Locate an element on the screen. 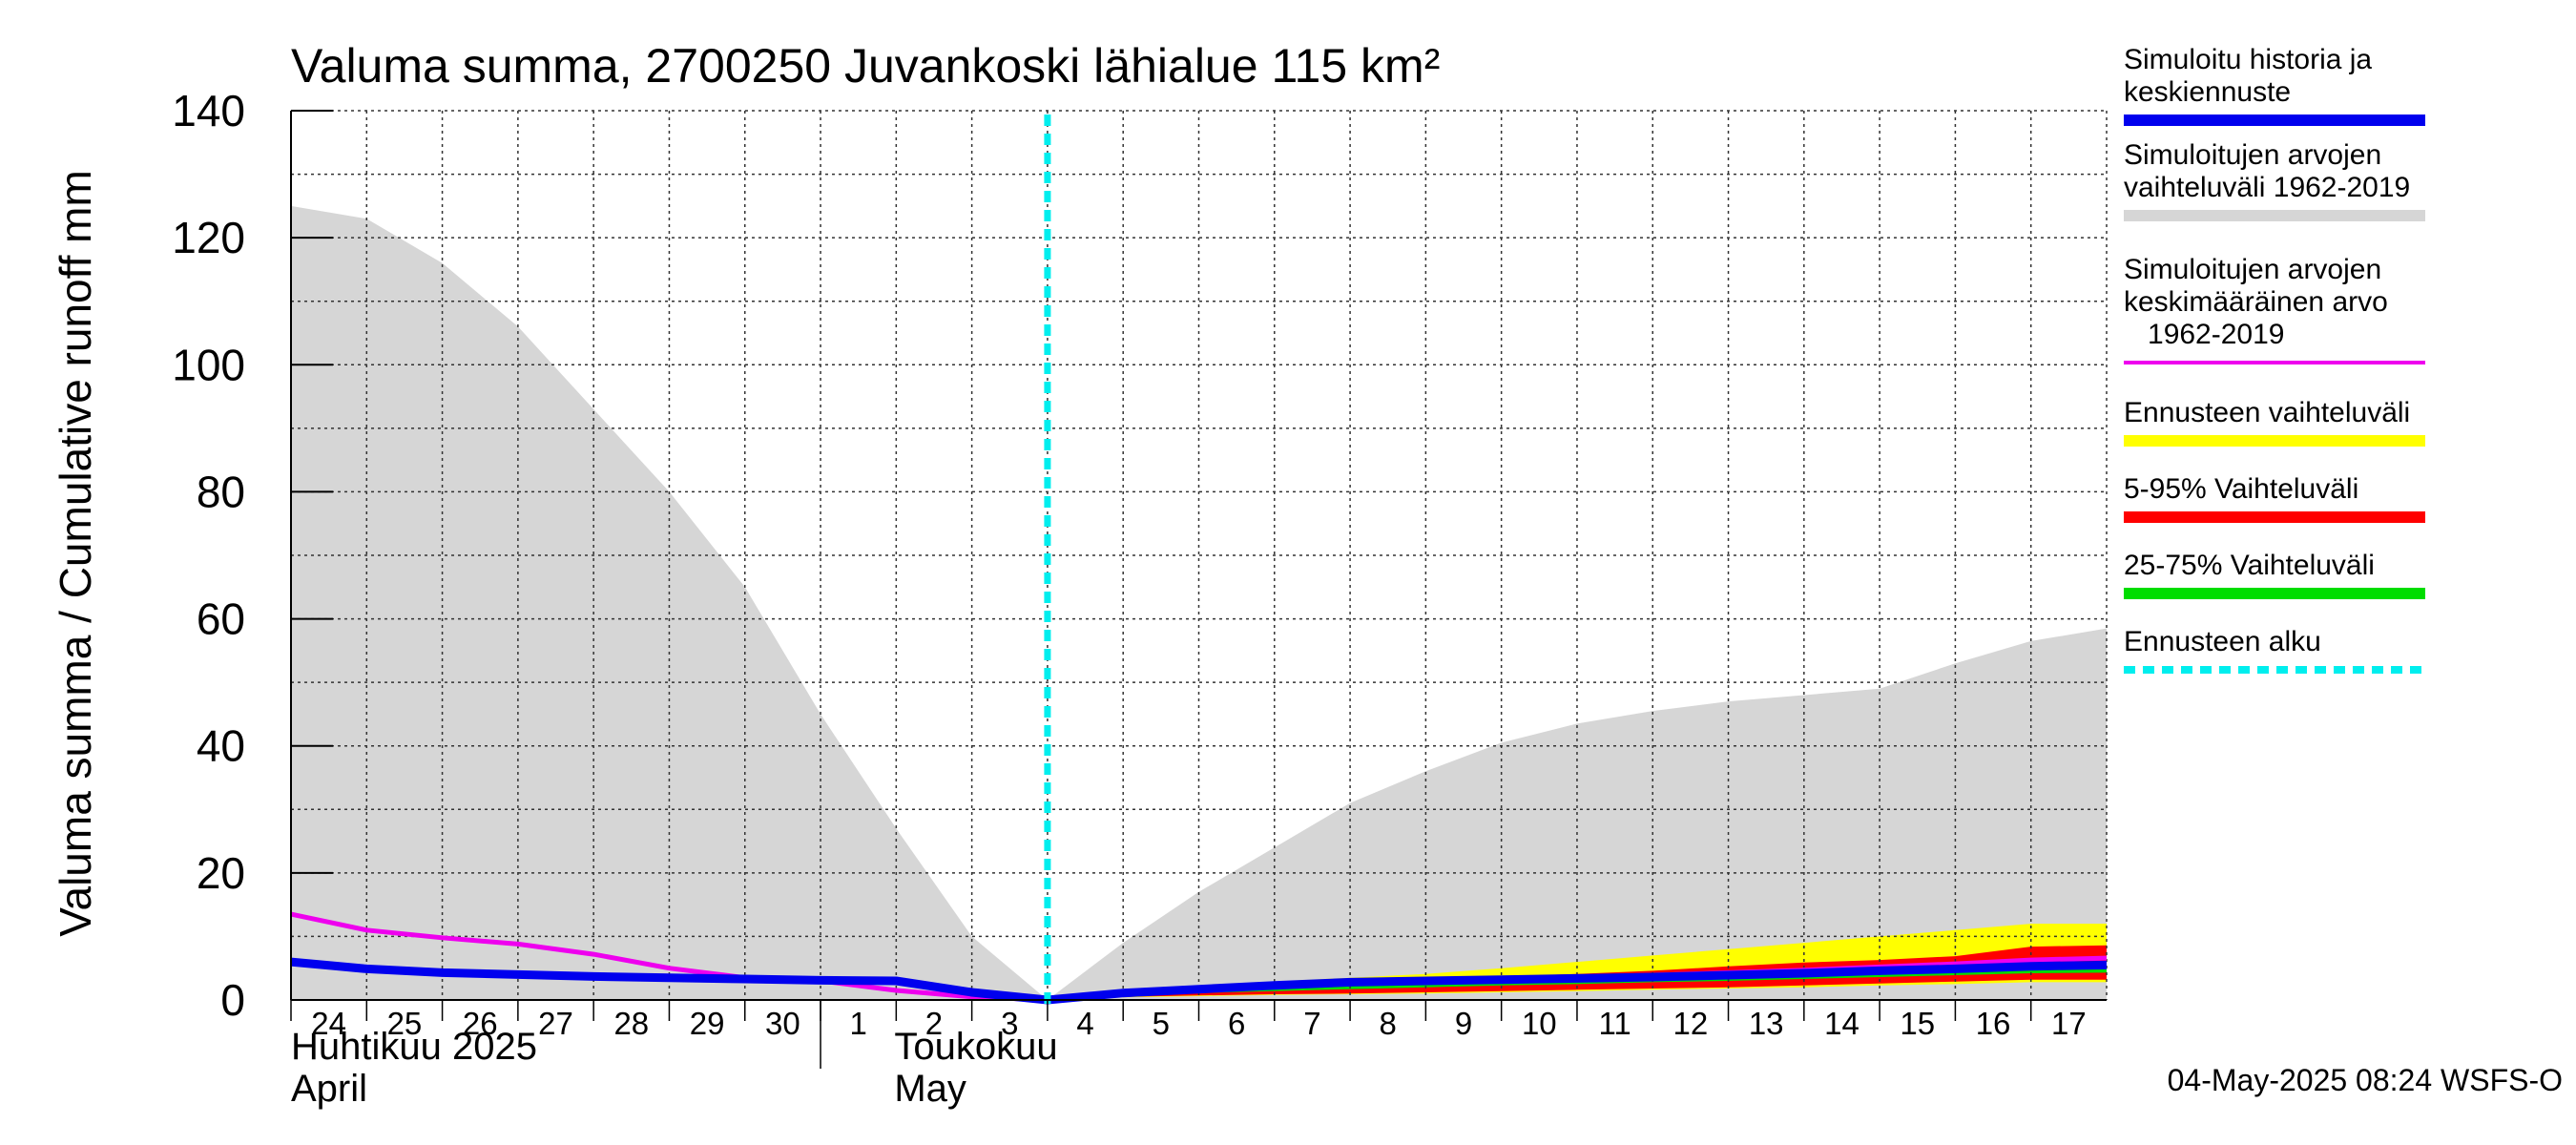 The width and height of the screenshot is (2576, 1145). x-tick-label: 14 is located at coordinates (1841, 1023).